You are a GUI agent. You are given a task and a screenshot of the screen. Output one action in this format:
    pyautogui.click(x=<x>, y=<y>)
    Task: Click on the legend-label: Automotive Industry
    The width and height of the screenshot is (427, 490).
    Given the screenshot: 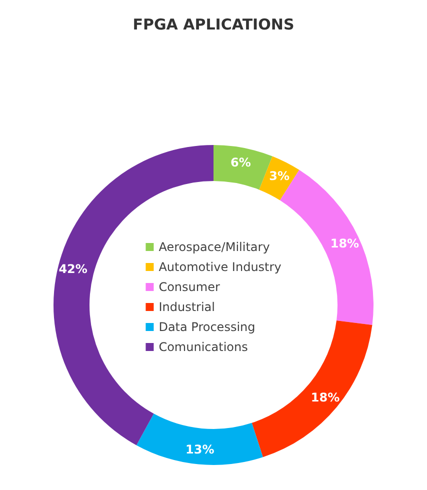 What is the action you would take?
    pyautogui.click(x=220, y=267)
    